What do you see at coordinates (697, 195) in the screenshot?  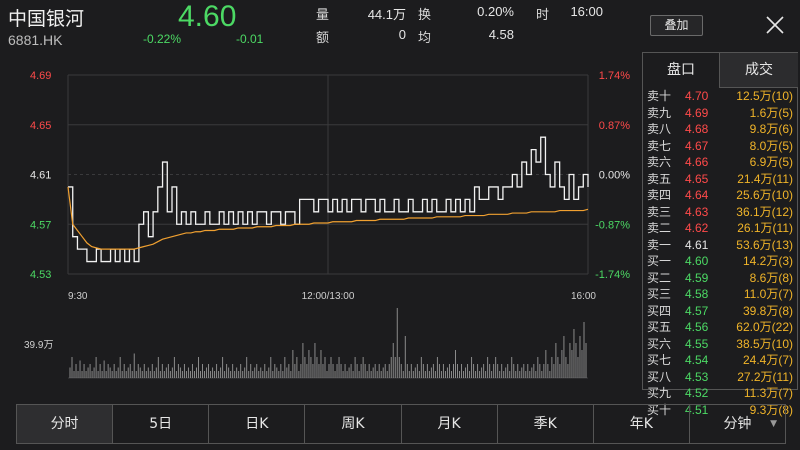 I see `order-price: 4.64` at bounding box center [697, 195].